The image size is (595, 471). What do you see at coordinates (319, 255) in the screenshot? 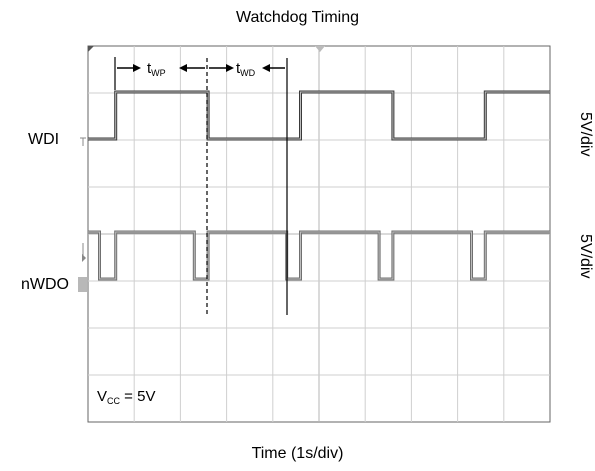
I see `trace-edge-nwdo` at bounding box center [319, 255].